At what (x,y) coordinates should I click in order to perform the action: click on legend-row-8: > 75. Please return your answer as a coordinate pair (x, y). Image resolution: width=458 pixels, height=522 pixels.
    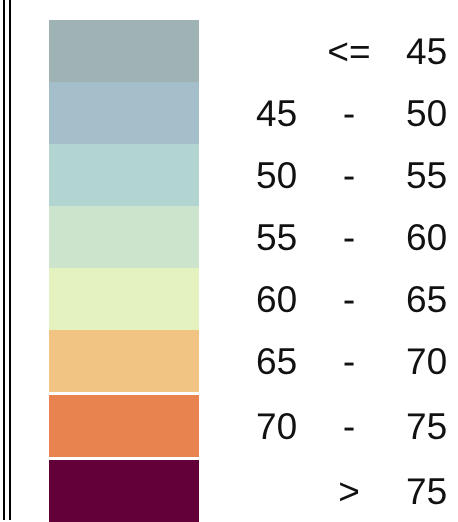
    Looking at the image, I should click on (229, 491).